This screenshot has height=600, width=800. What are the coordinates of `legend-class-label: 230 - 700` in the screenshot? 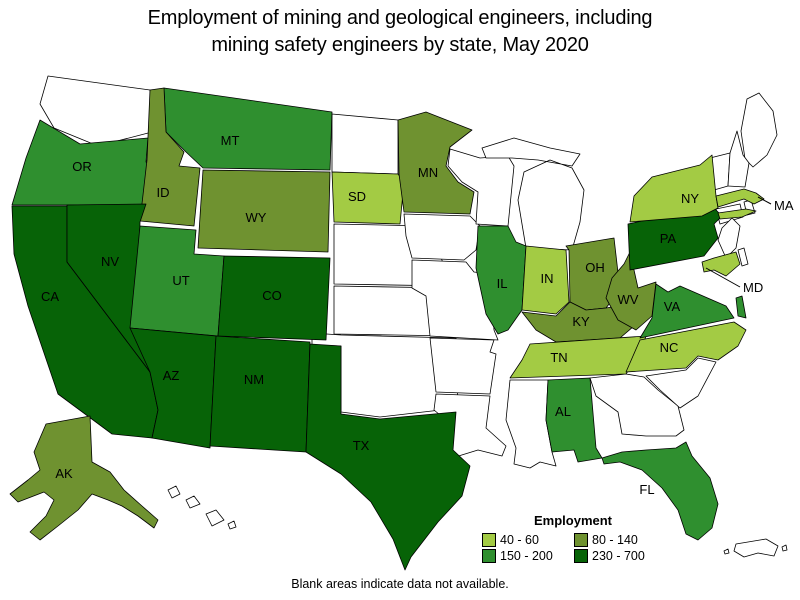 It's located at (618, 556).